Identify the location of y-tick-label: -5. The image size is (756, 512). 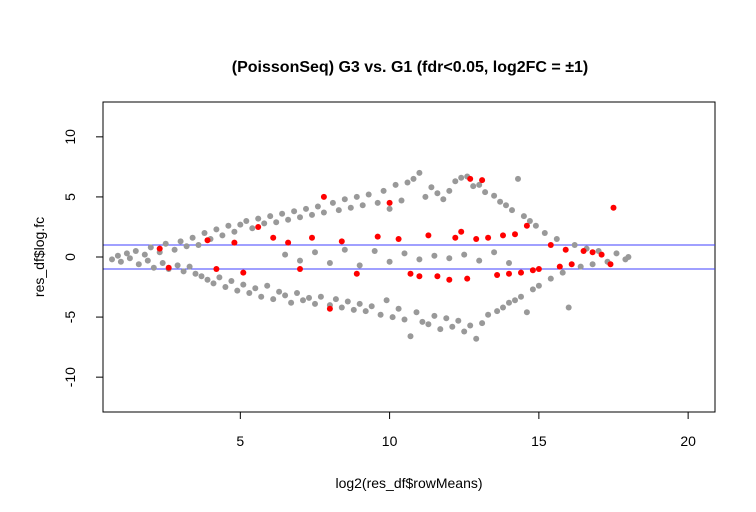
(70, 317).